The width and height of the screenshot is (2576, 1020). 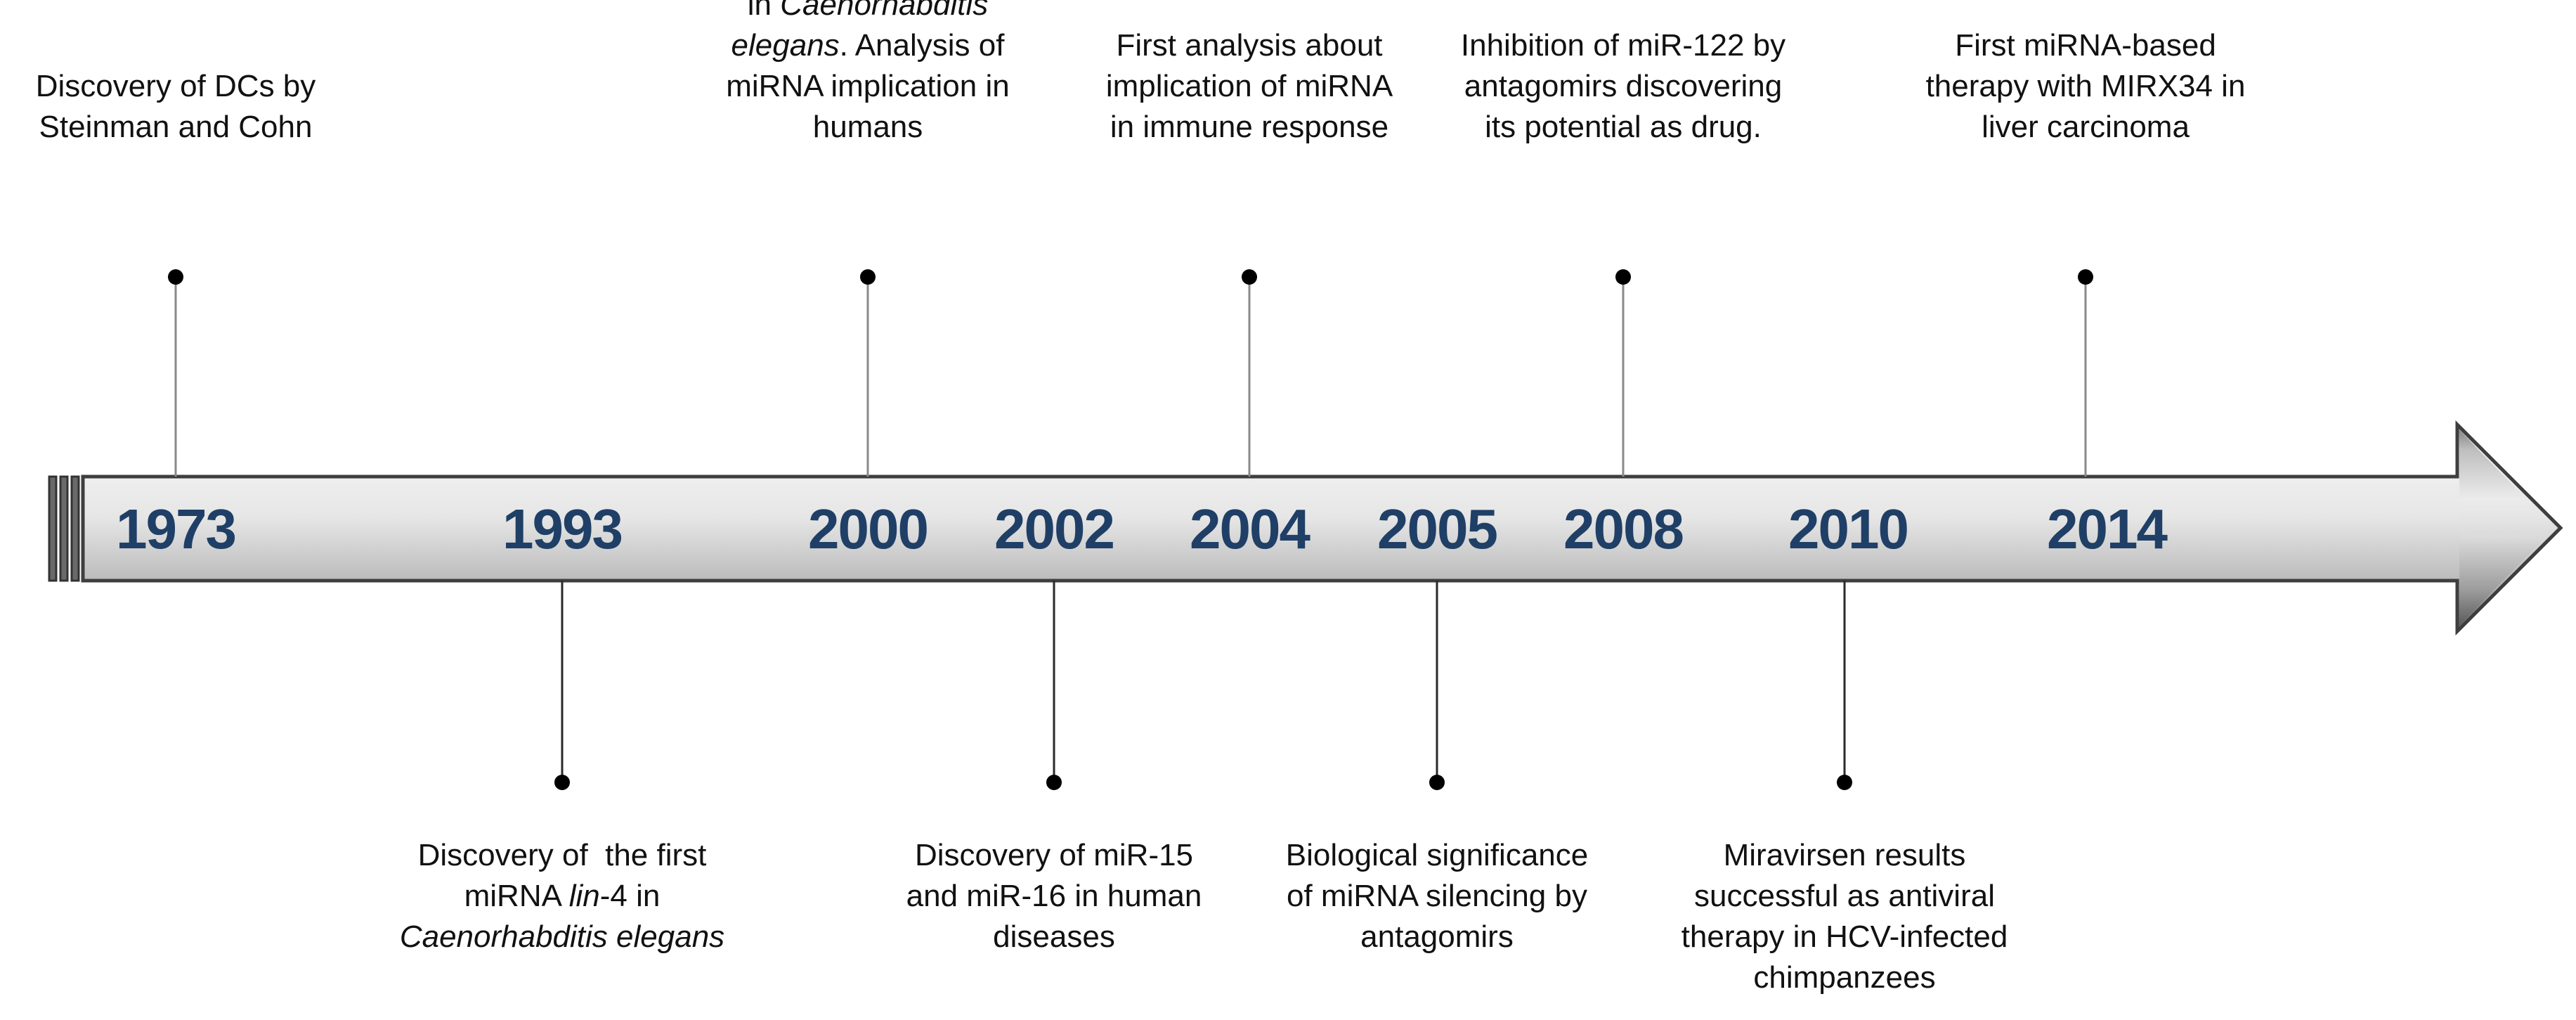 I want to click on event-line: antagomirs, so click(x=1437, y=937).